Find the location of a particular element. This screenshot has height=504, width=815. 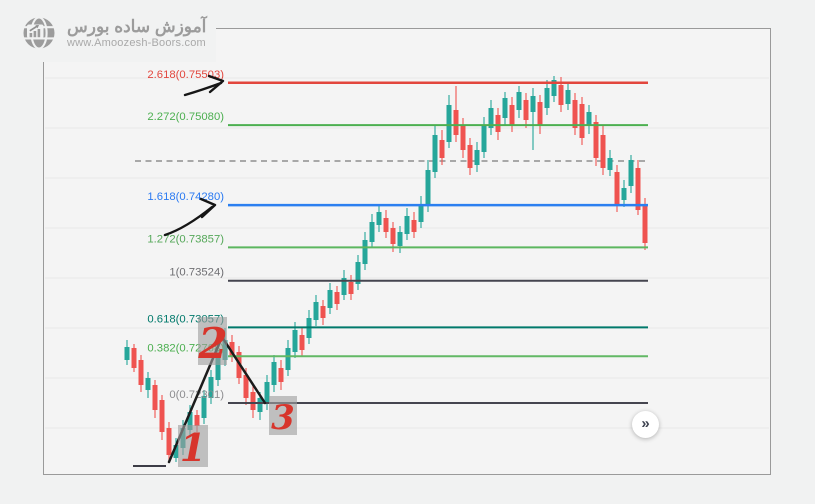

arrow-to-1618-level is located at coordinates (190, 217).